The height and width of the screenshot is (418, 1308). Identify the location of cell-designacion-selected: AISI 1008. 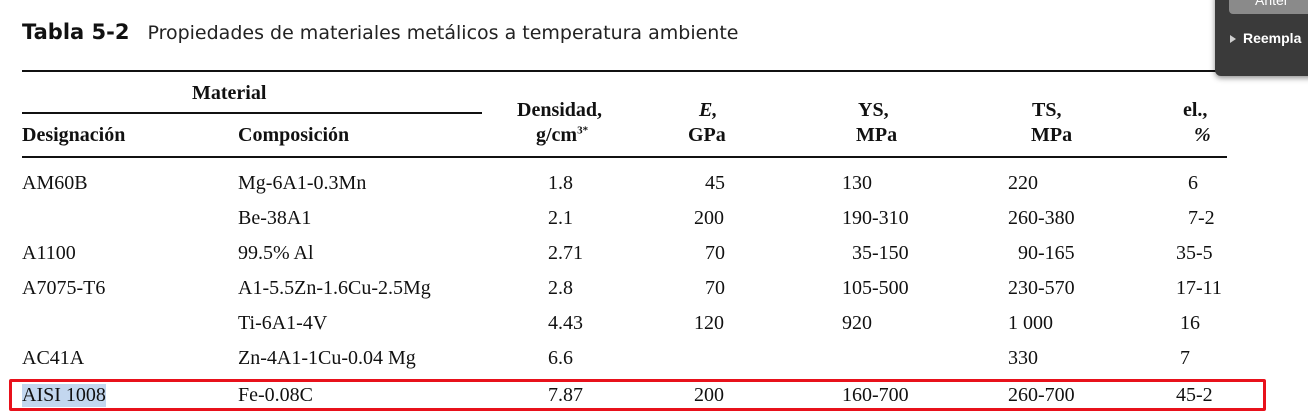
(64, 395).